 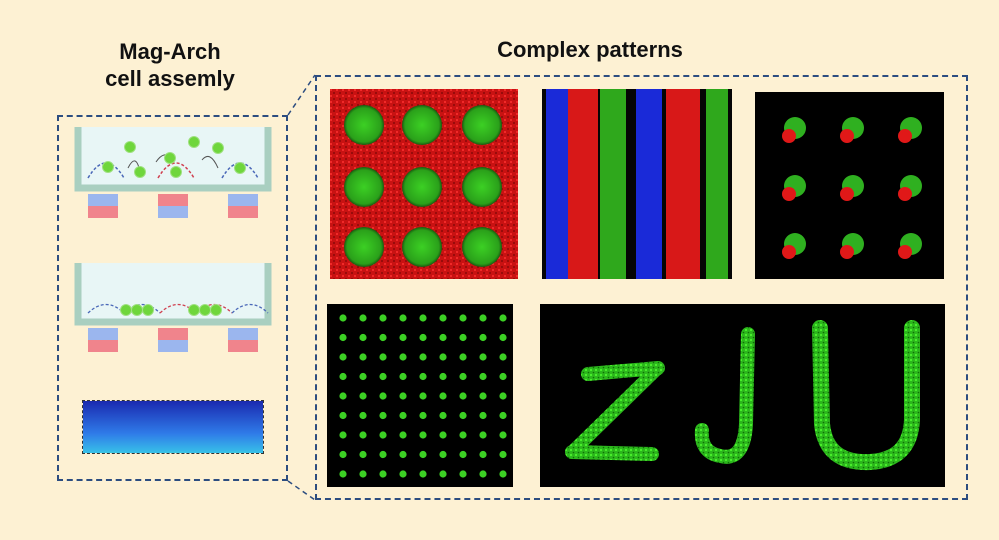 I want to click on left-title-line1: Mag-Arch, so click(x=170, y=51).